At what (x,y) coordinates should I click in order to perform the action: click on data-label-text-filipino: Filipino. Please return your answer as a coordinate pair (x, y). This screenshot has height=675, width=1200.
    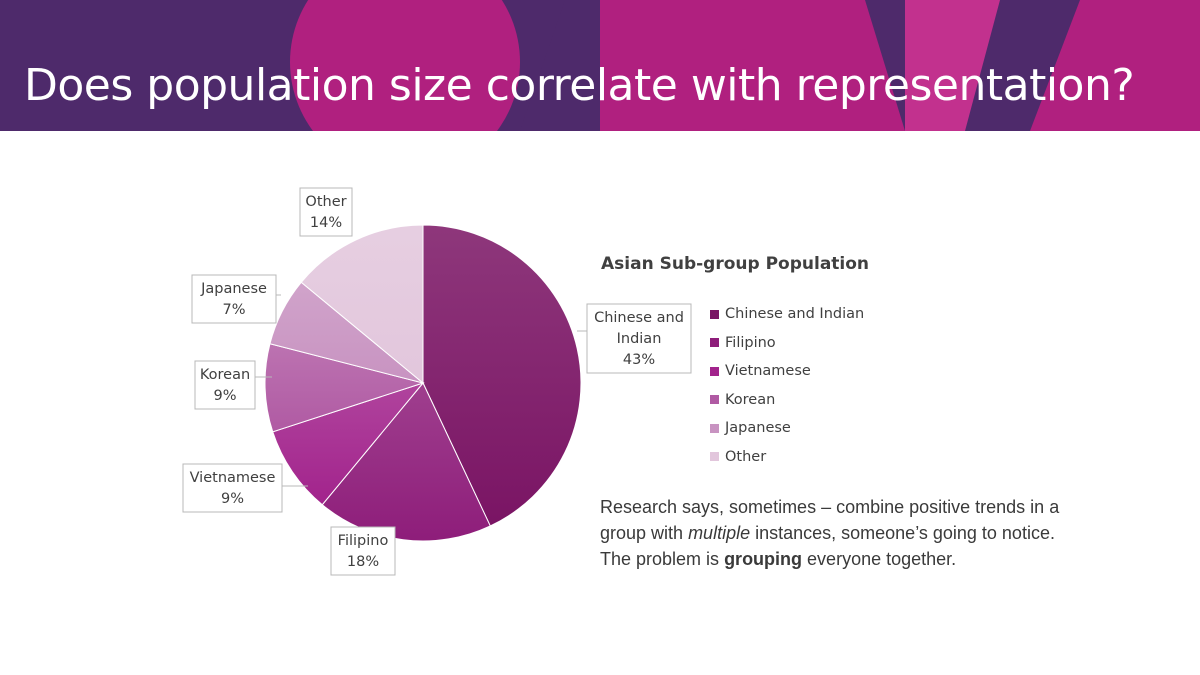
    Looking at the image, I should click on (363, 541).